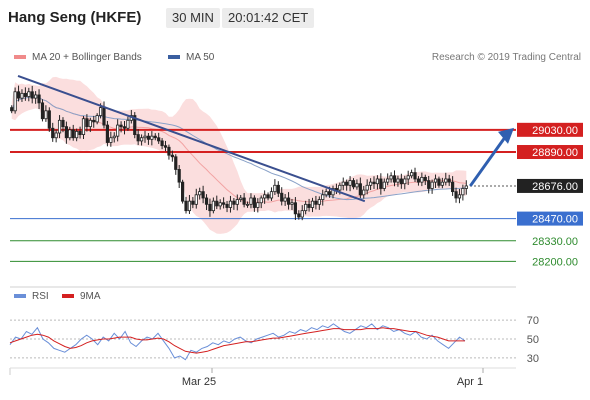  Describe the element at coordinates (555, 187) in the screenshot. I see `price-level-28676-00-label: 28676.00` at that location.